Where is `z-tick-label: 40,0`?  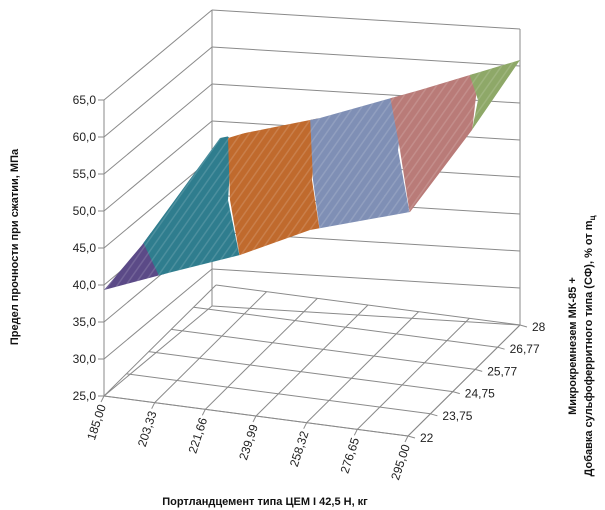 z-tick-label: 40,0 is located at coordinates (85, 285).